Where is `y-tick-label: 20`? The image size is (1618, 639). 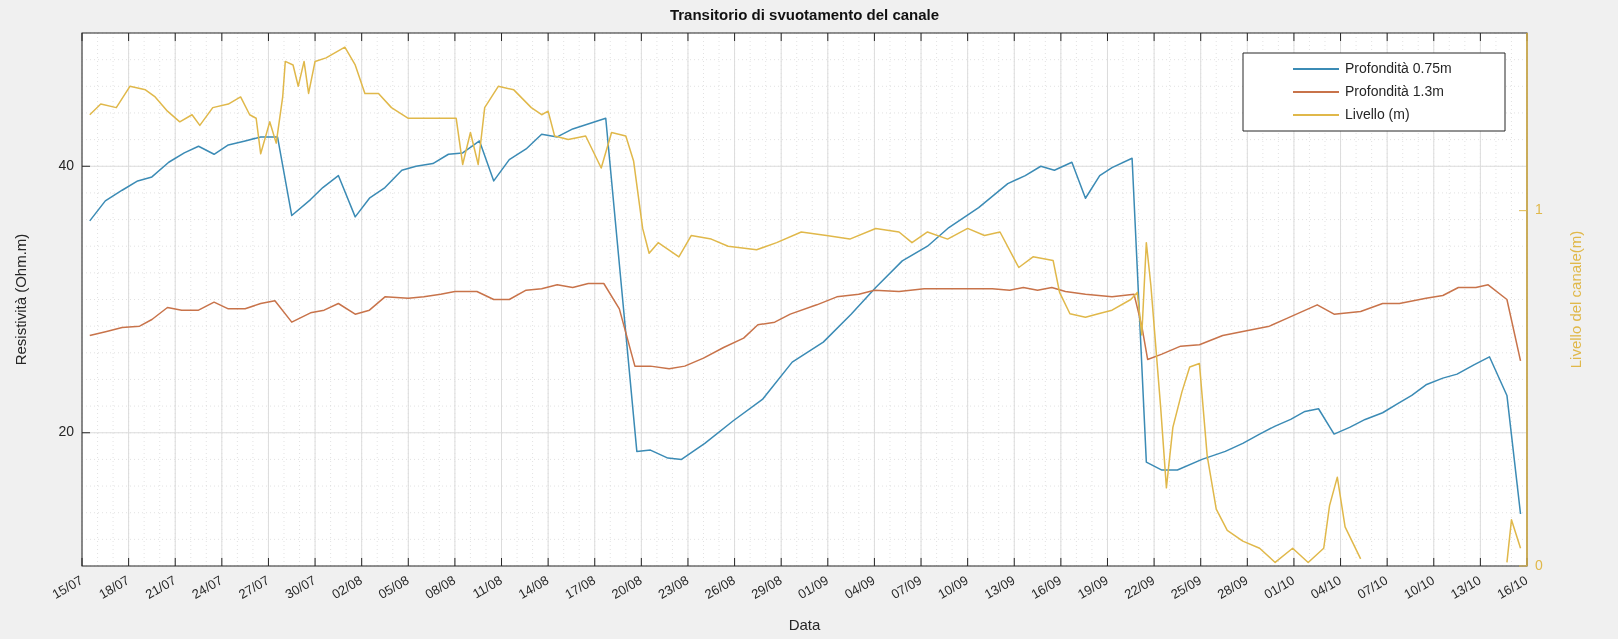
y-tick-label: 20 is located at coordinates (66, 431).